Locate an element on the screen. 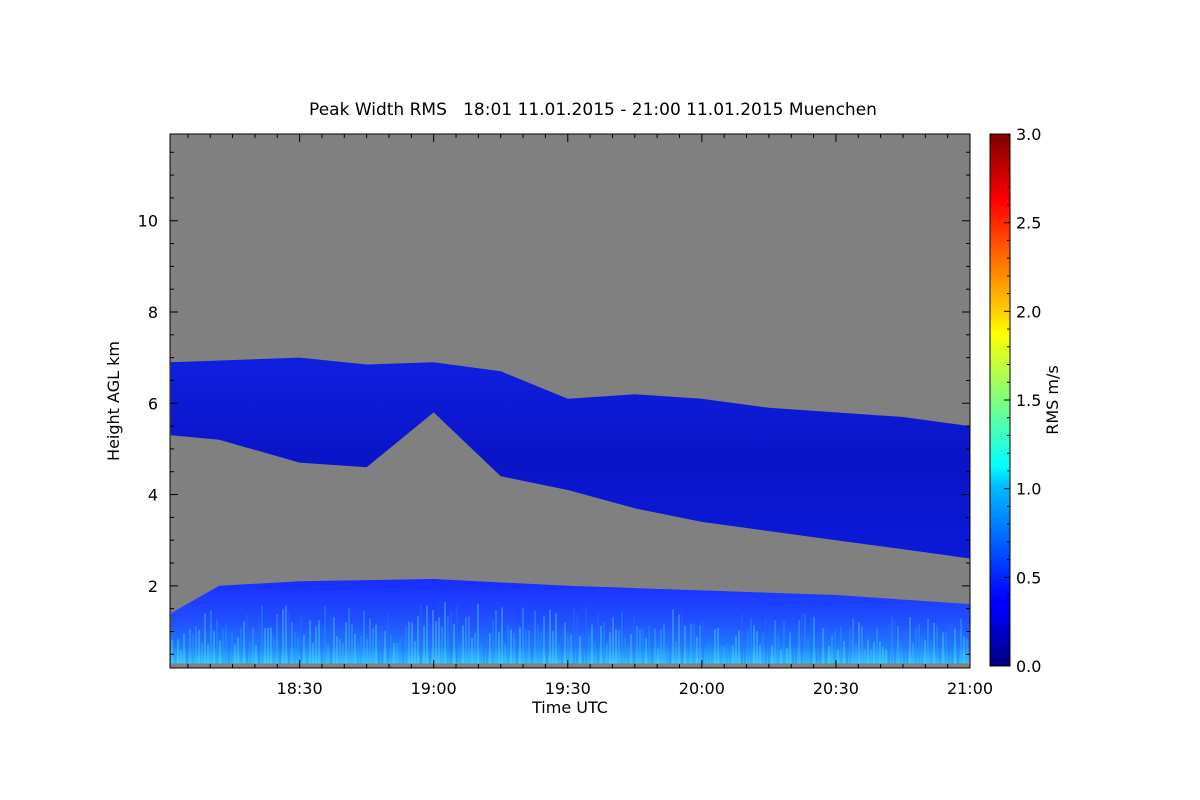 The width and height of the screenshot is (1200, 800). colorbar-tick-label: 0.0 is located at coordinates (1028, 666).